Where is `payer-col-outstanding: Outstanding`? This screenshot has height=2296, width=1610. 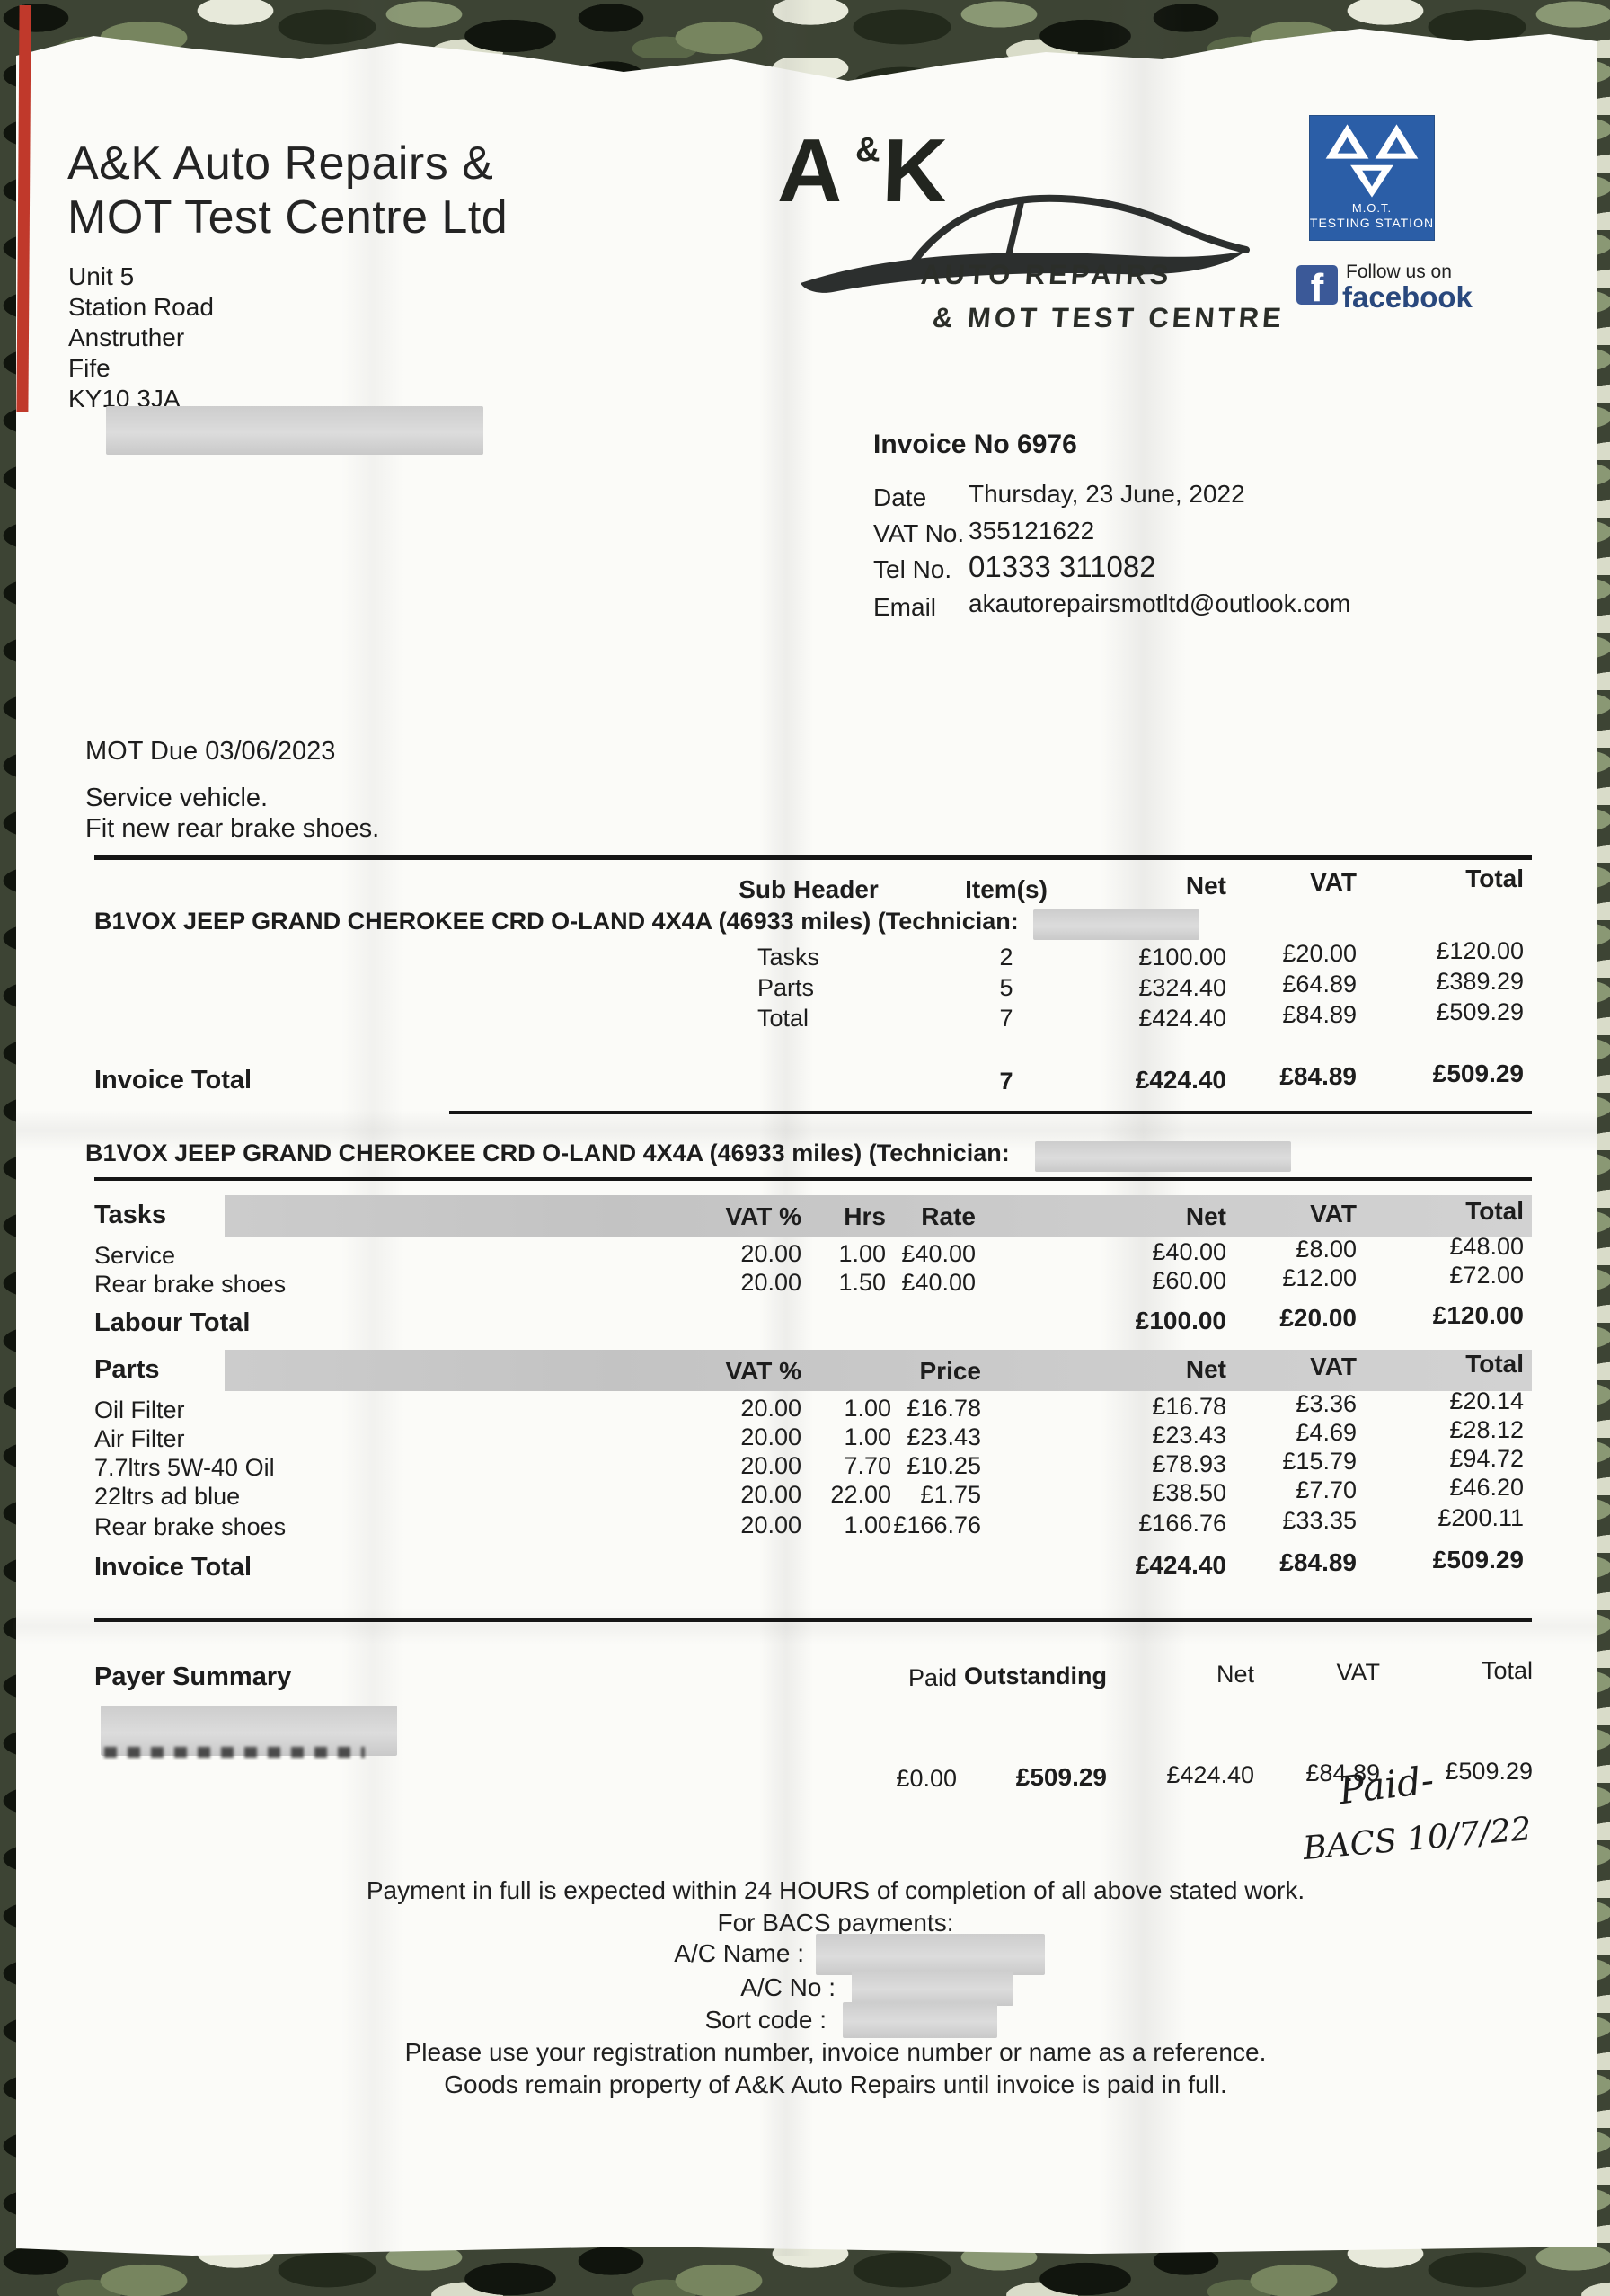 payer-col-outstanding: Outstanding is located at coordinates (1035, 1675).